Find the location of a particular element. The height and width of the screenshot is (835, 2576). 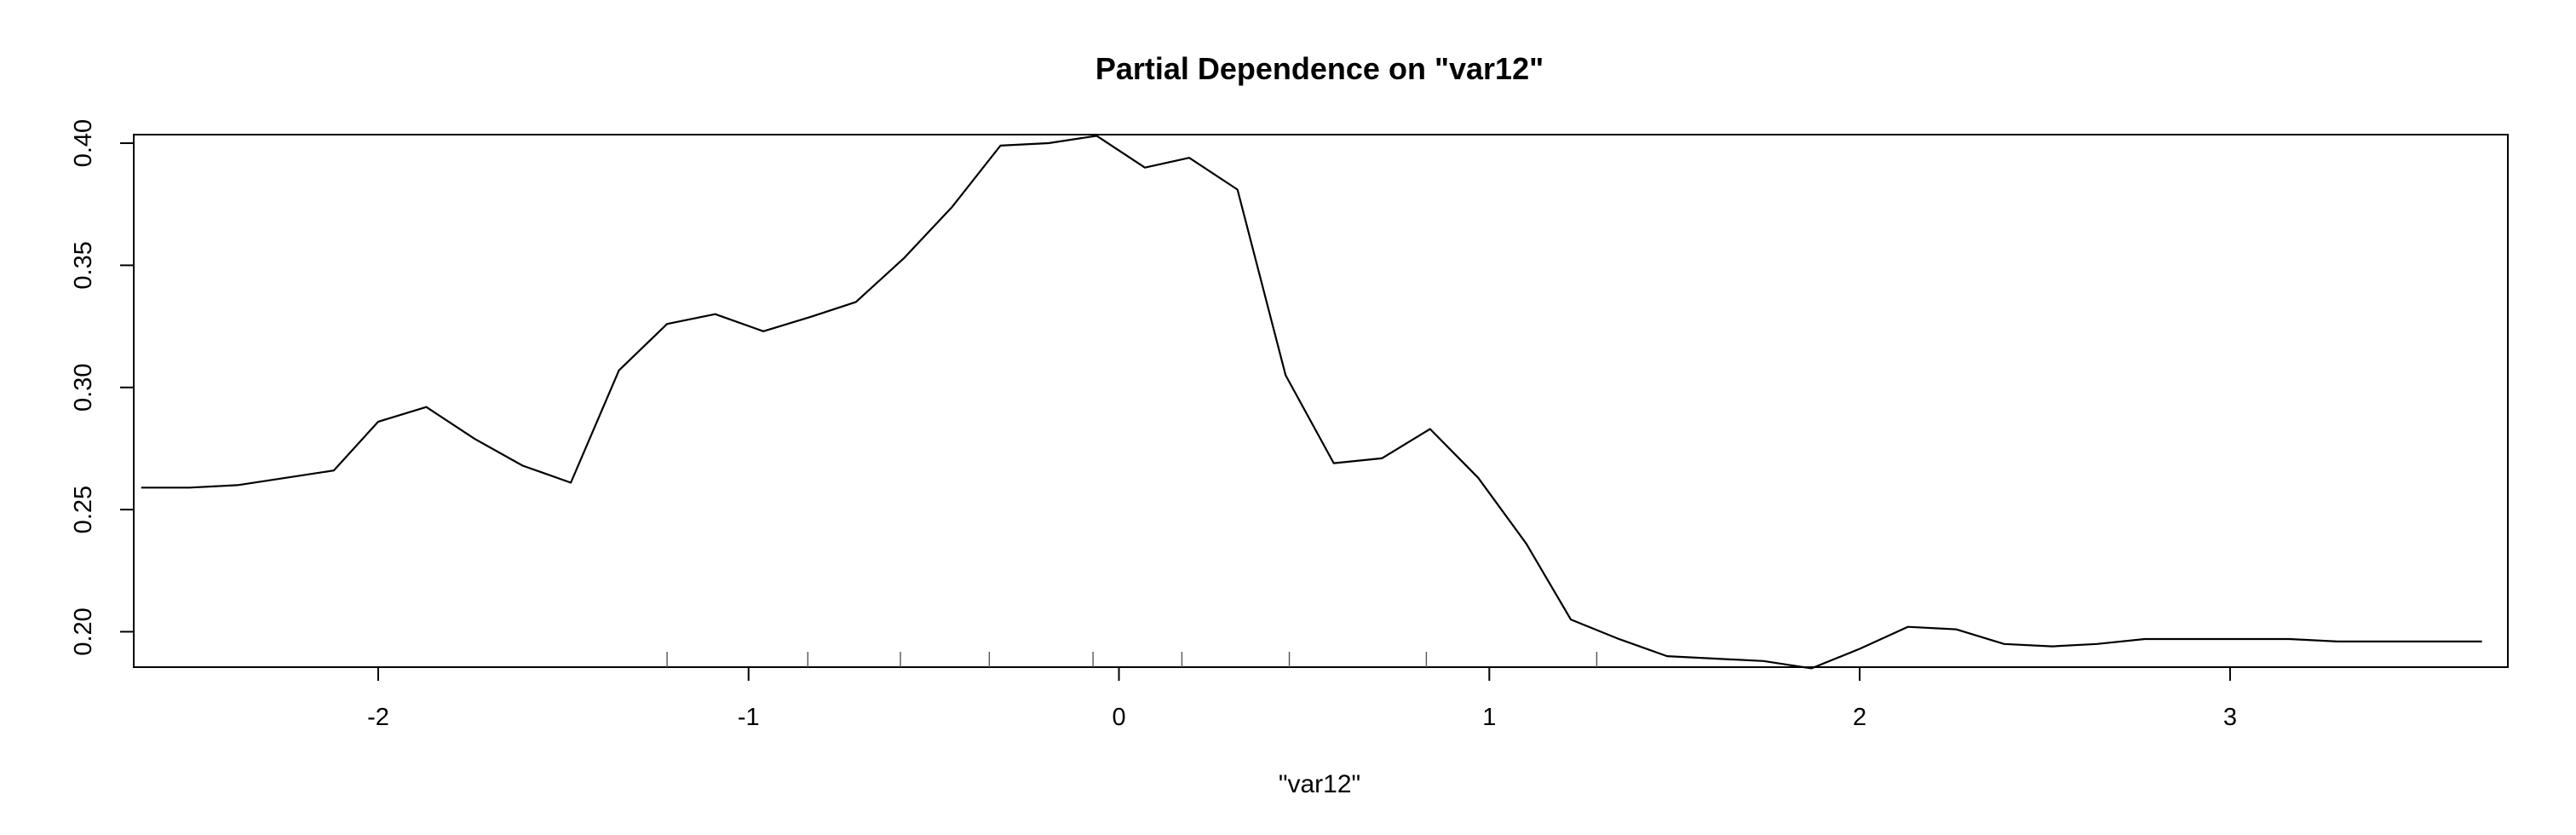

x-axis-label: "var12" is located at coordinates (1319, 784).